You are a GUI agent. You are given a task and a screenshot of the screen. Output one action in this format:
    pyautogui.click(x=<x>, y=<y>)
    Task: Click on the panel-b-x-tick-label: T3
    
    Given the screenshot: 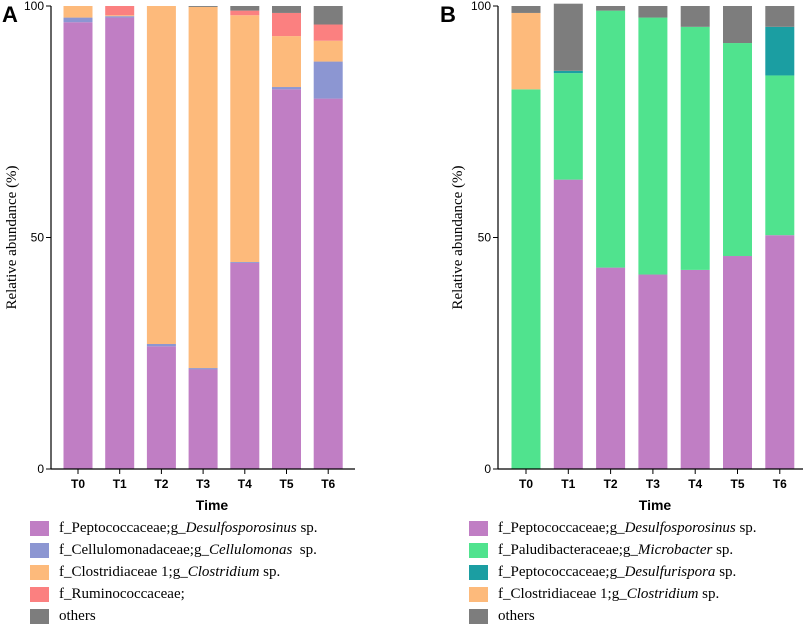 What is the action you would take?
    pyautogui.click(x=653, y=484)
    